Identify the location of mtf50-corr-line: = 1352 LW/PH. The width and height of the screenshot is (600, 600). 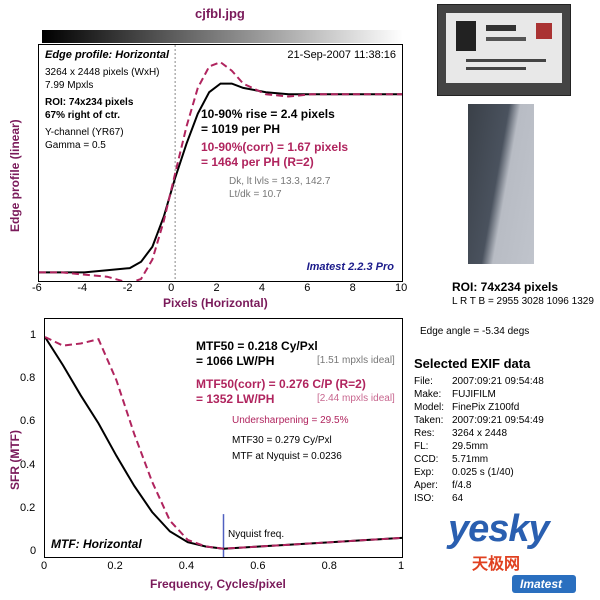
(235, 399).